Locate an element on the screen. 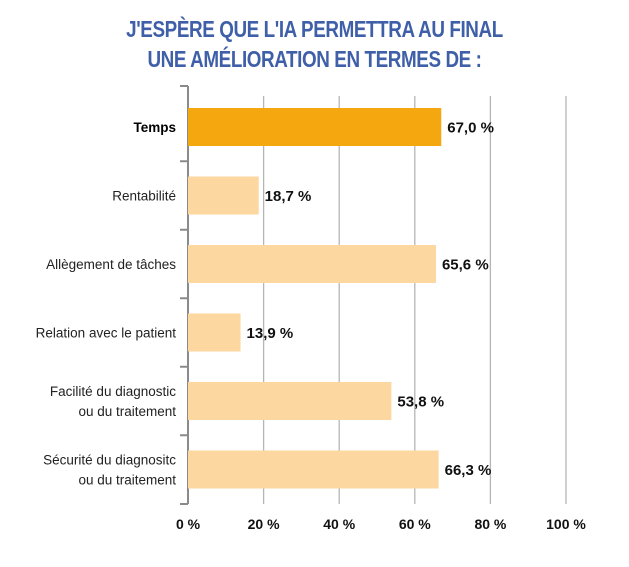  x-tick-label: 0 % is located at coordinates (188, 524).